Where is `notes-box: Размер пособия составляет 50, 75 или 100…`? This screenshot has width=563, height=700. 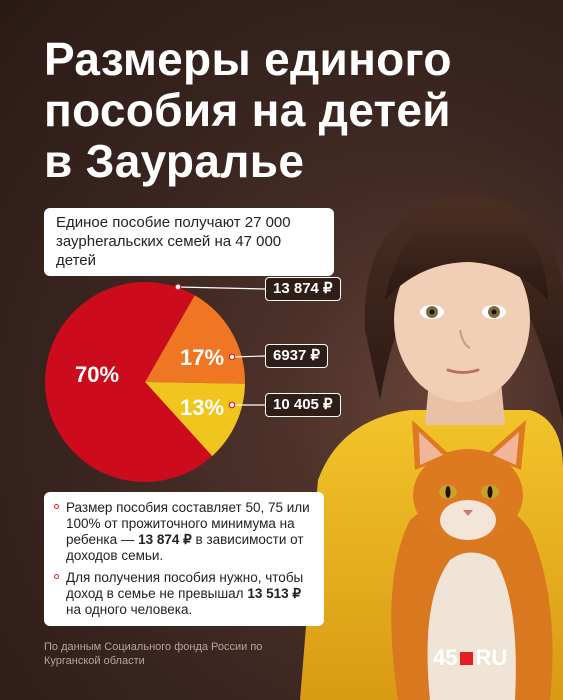 notes-box: Размер пособия составляет 50, 75 или 100… is located at coordinates (184, 559).